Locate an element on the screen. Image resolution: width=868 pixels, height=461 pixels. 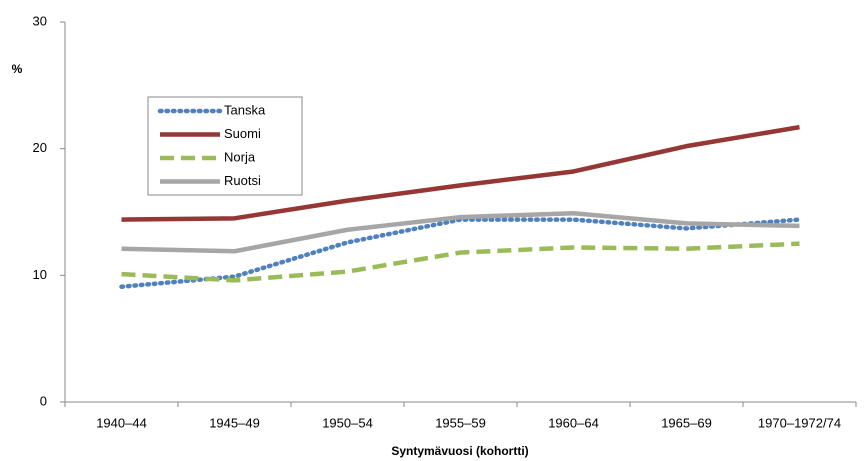
legend-label: Tanska is located at coordinates (245, 109).